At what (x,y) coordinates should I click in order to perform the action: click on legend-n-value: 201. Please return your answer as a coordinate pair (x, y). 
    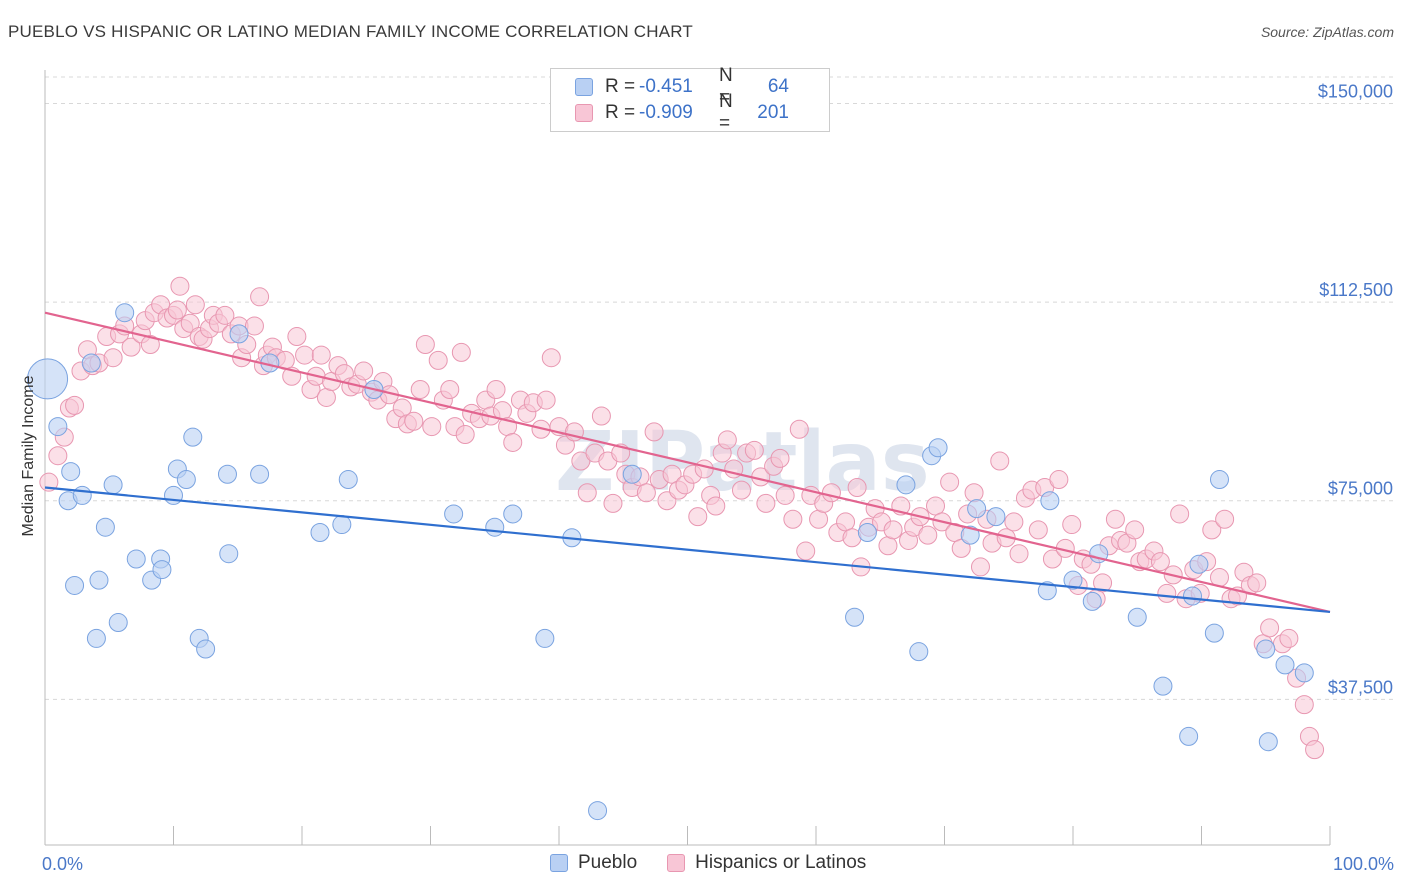
    Looking at the image, I should click on (773, 112).